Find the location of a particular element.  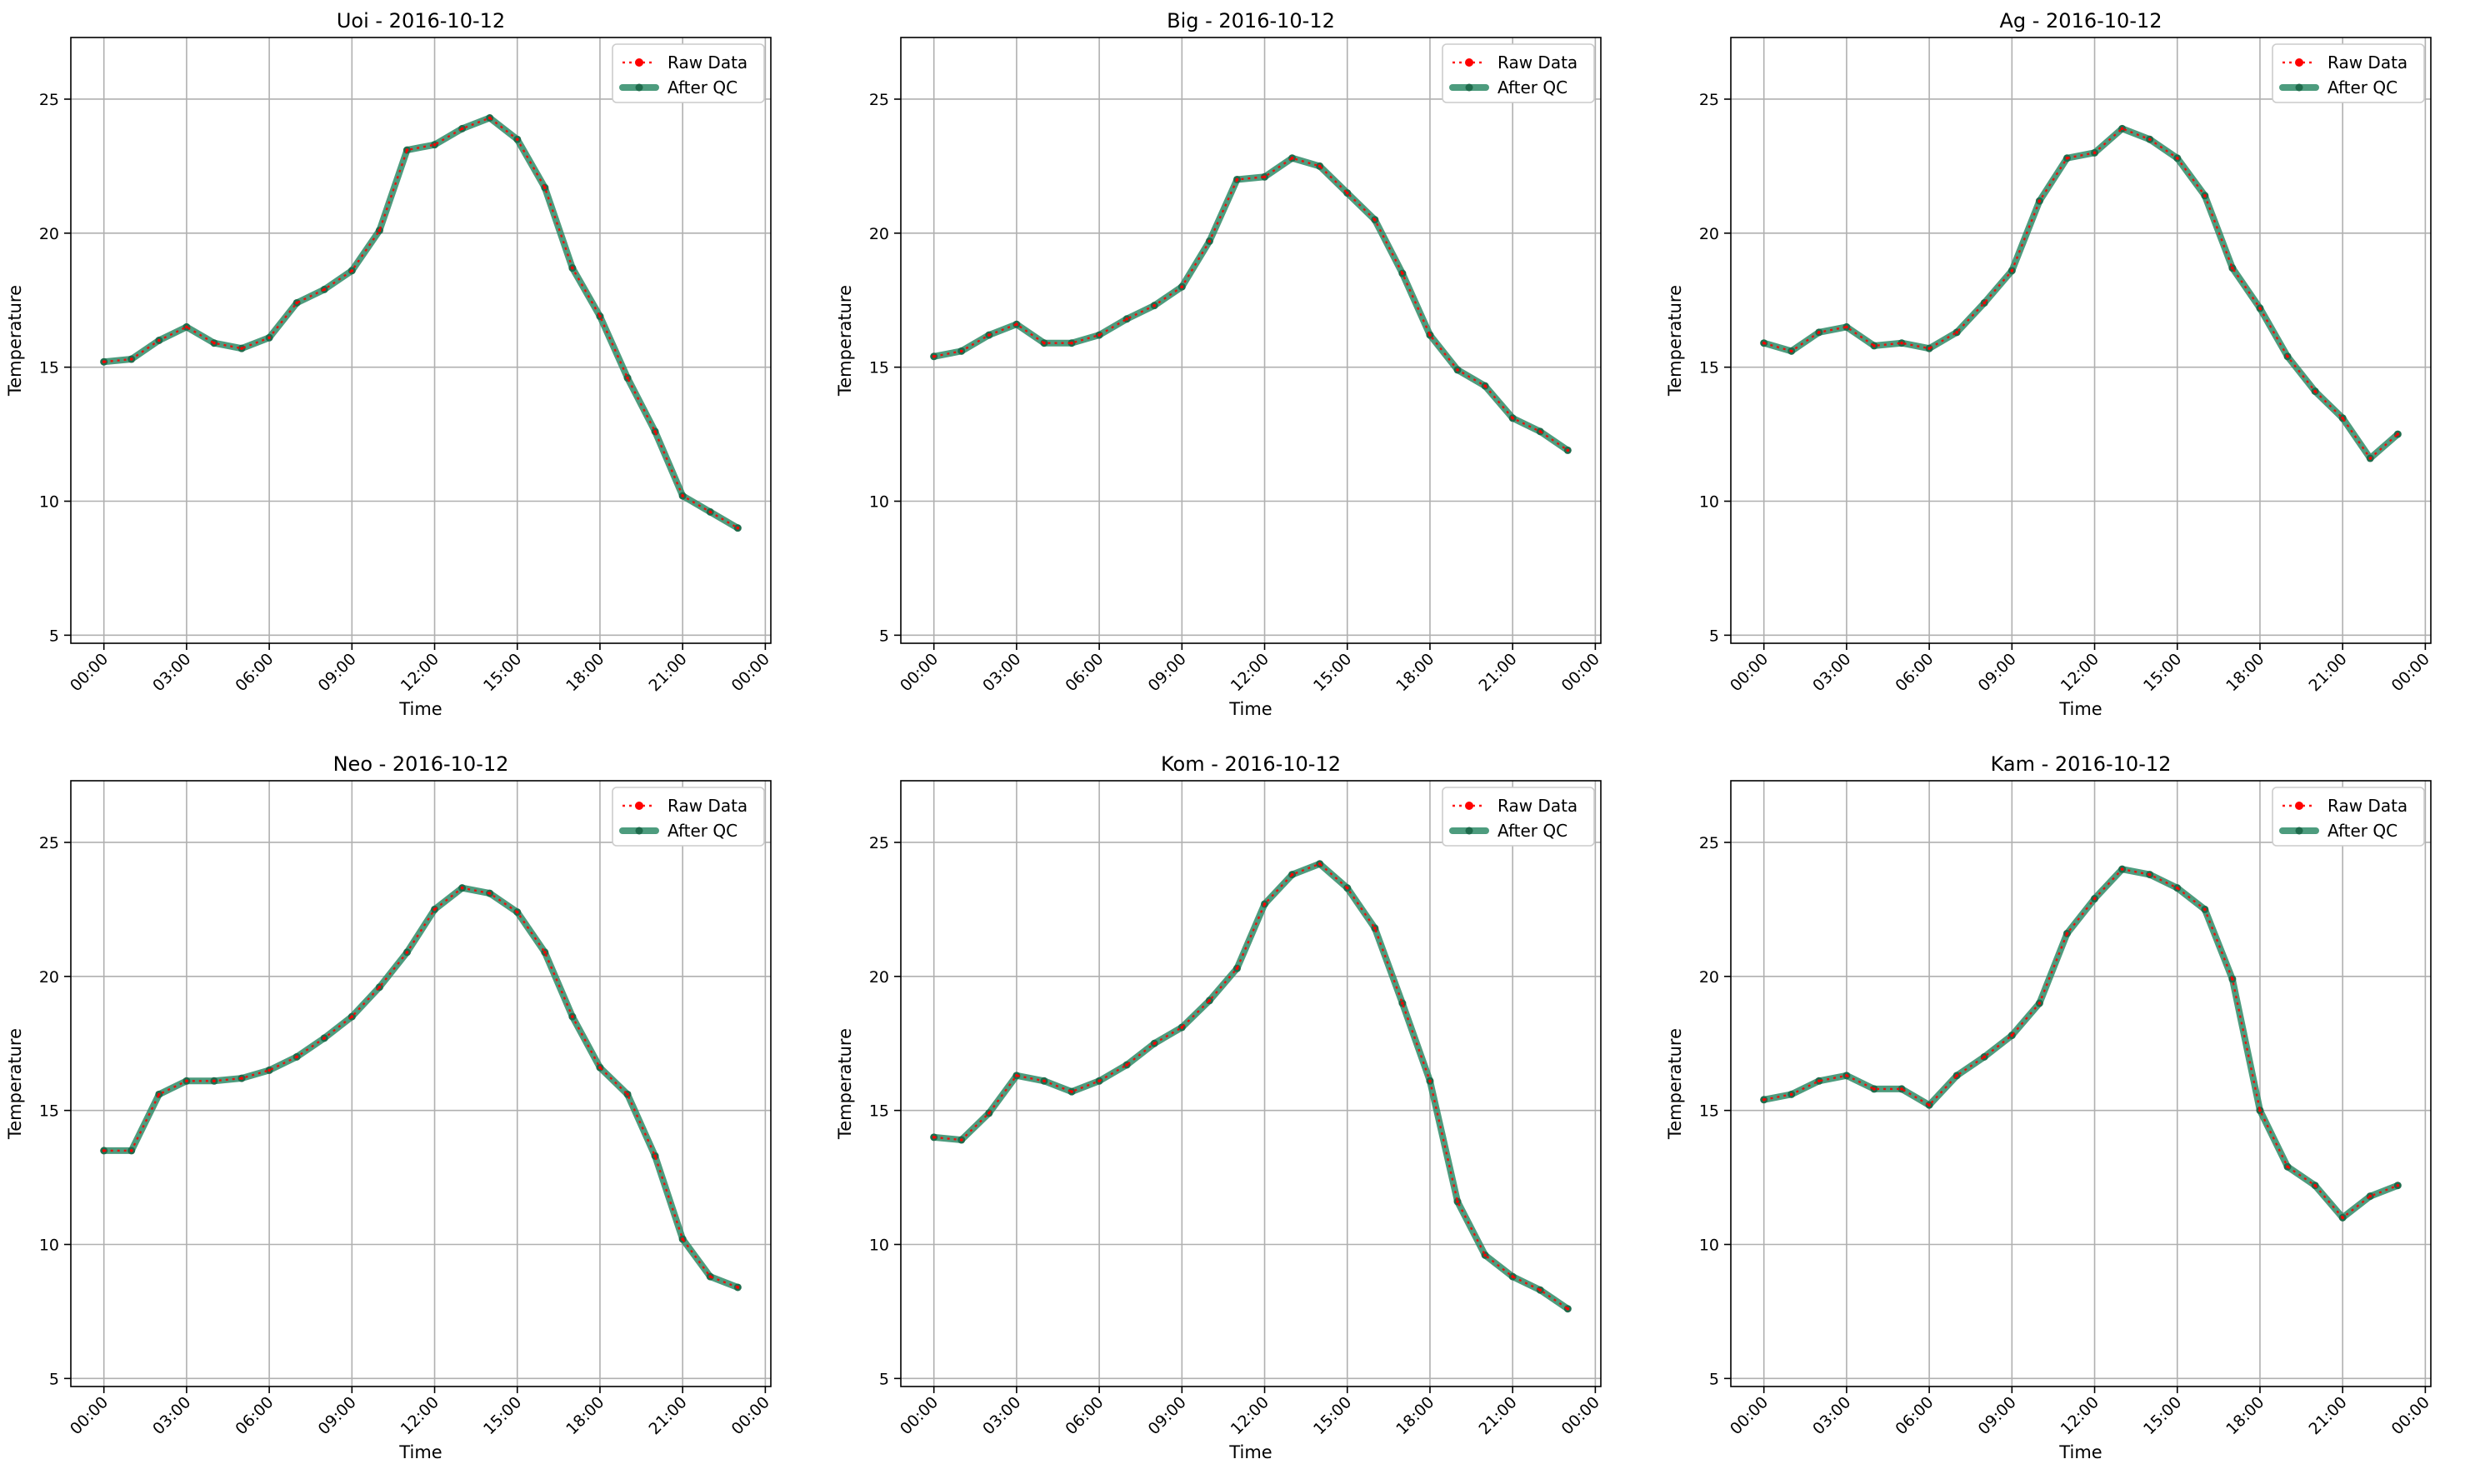

x-tick-label: 18:00 is located at coordinates (2245, 1415).